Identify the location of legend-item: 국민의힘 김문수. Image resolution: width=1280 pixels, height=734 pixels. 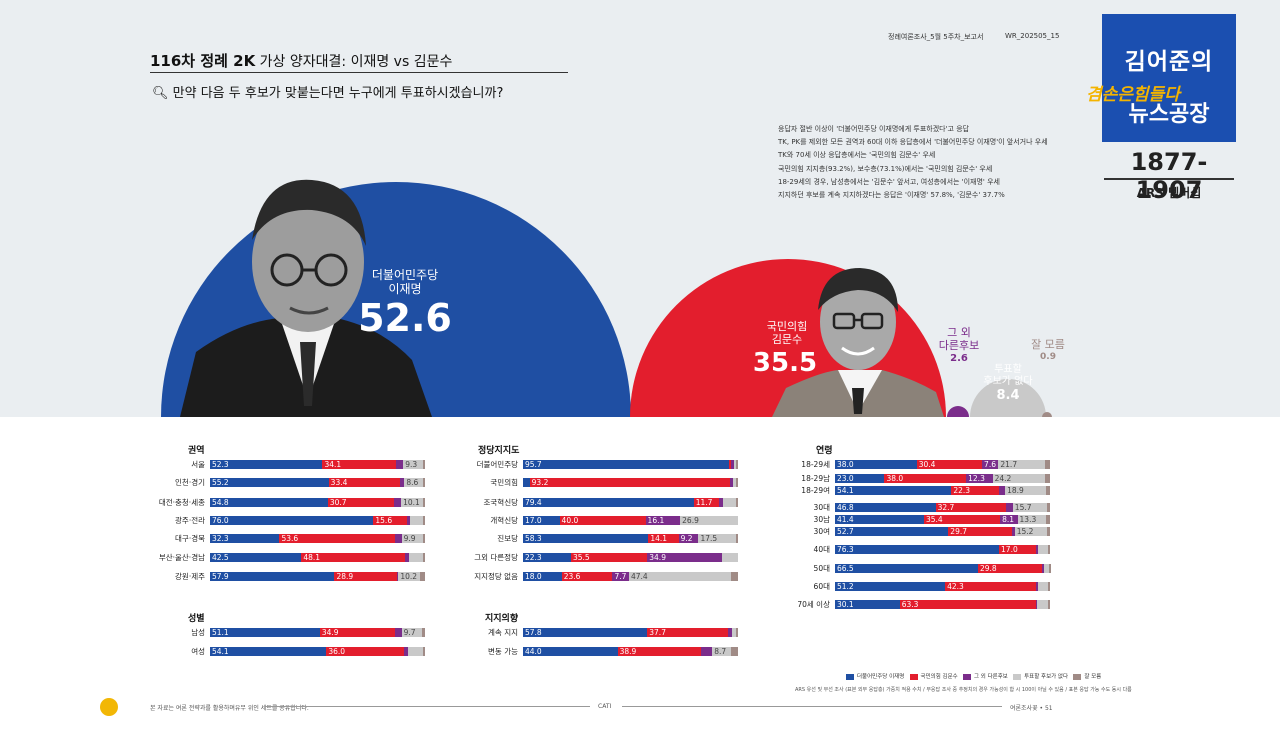
(933, 676).